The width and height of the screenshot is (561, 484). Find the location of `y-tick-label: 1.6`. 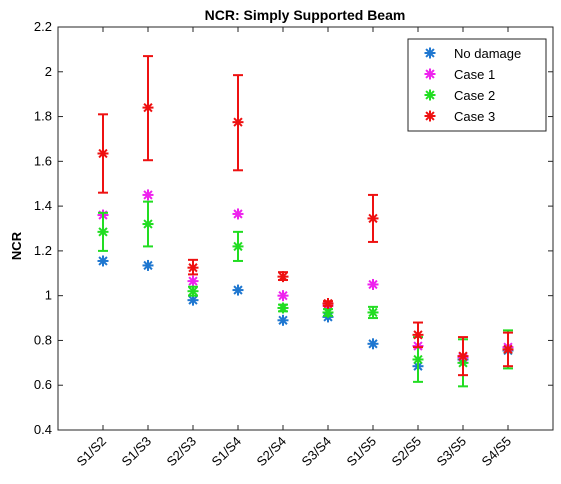

y-tick-label: 1.6 is located at coordinates (43, 160).